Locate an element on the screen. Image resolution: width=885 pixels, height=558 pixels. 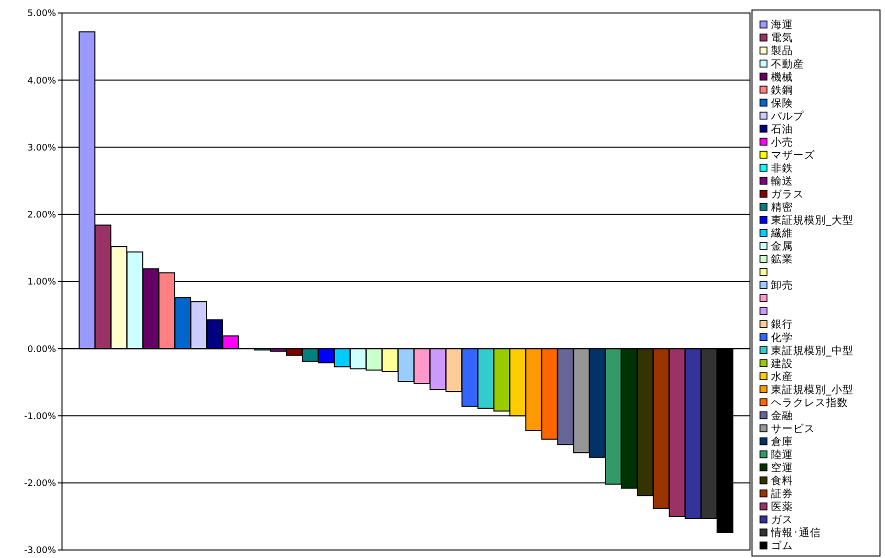
y-tick-label: 0.00% is located at coordinates (41, 349).